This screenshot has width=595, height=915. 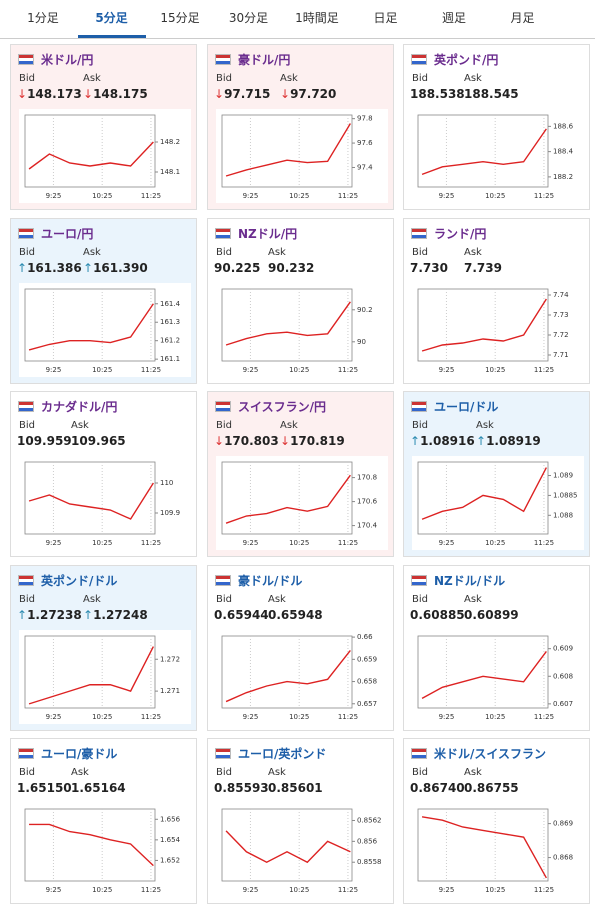 I want to click on bid-value: 7.730, so click(x=429, y=268).